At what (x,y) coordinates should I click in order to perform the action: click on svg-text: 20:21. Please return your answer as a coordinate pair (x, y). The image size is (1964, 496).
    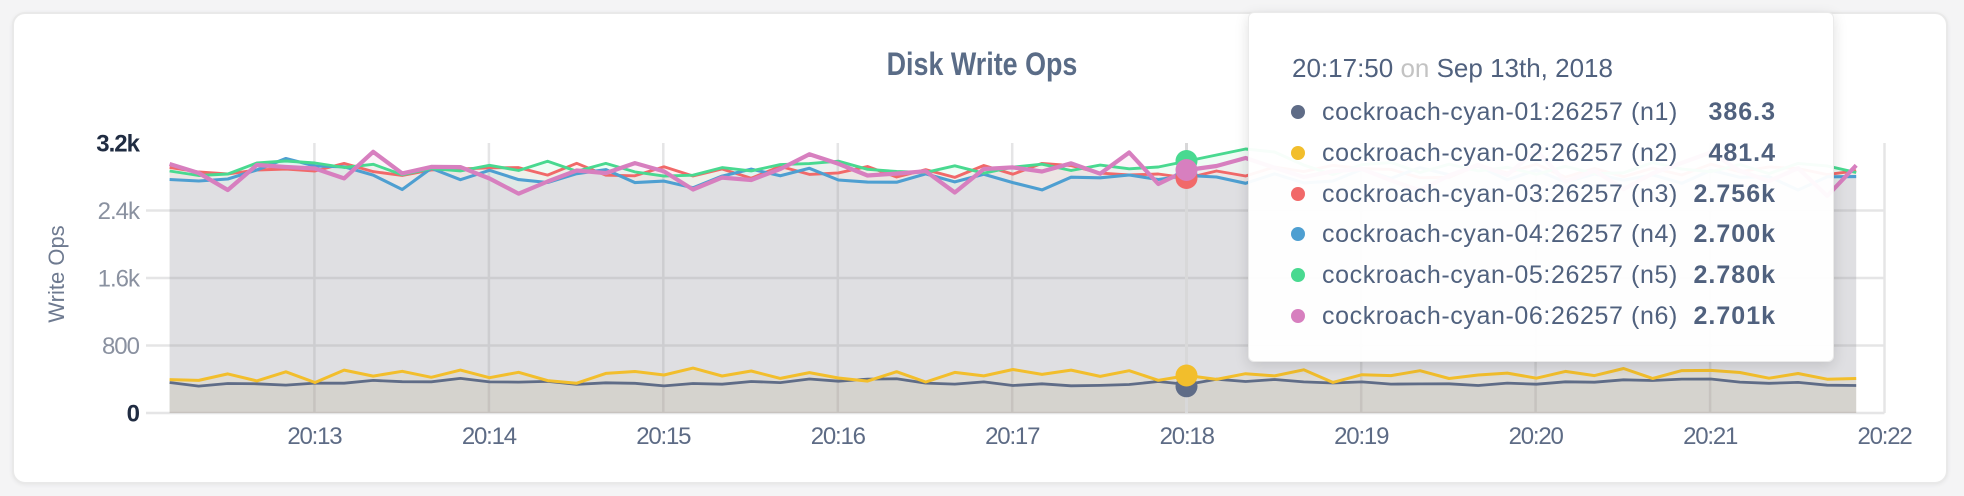
    Looking at the image, I should click on (1710, 436).